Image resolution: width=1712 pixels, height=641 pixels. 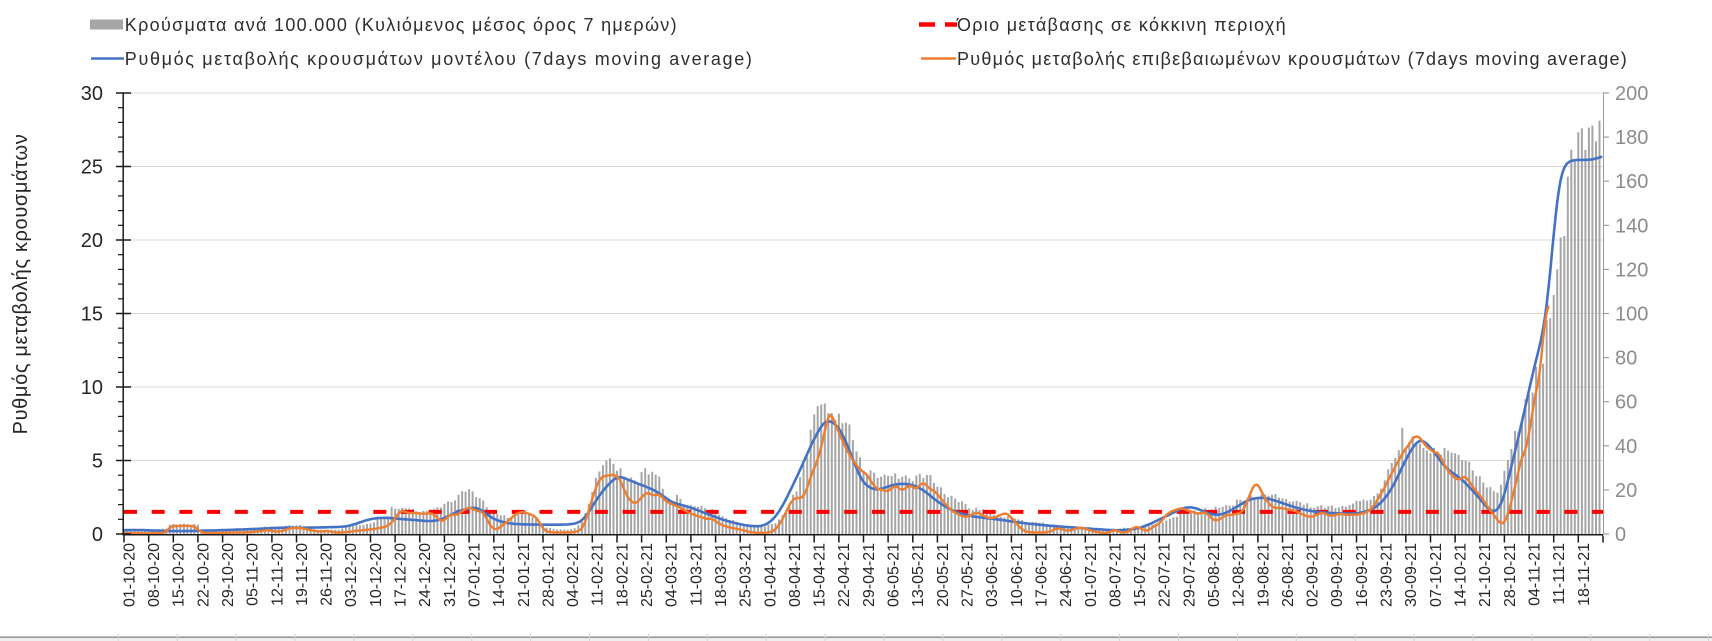 What do you see at coordinates (721, 575) in the screenshot?
I see `svg-text: 18-03-21` at bounding box center [721, 575].